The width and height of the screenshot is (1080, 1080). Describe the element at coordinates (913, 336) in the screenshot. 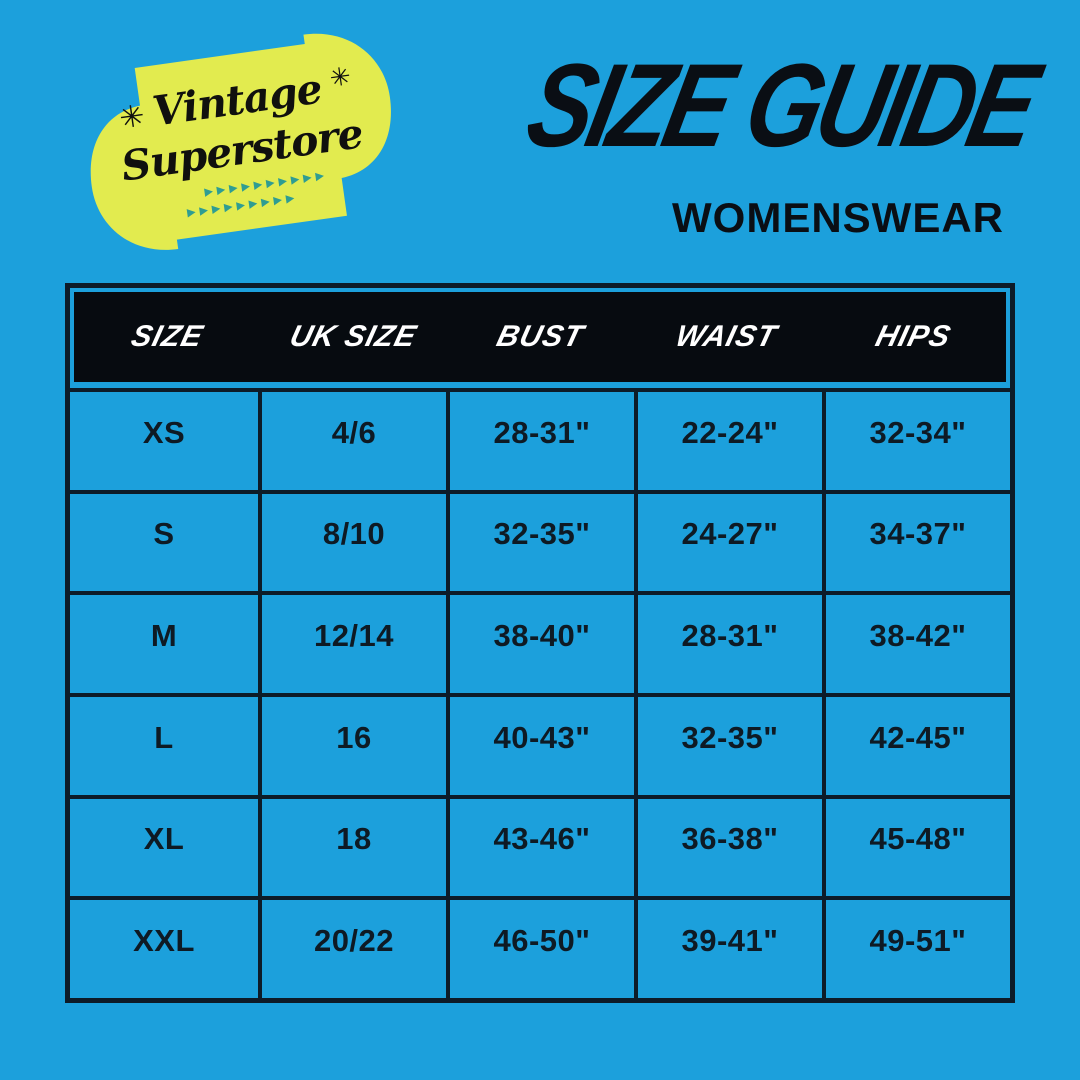

I see `column-header-hips: HIPS` at that location.